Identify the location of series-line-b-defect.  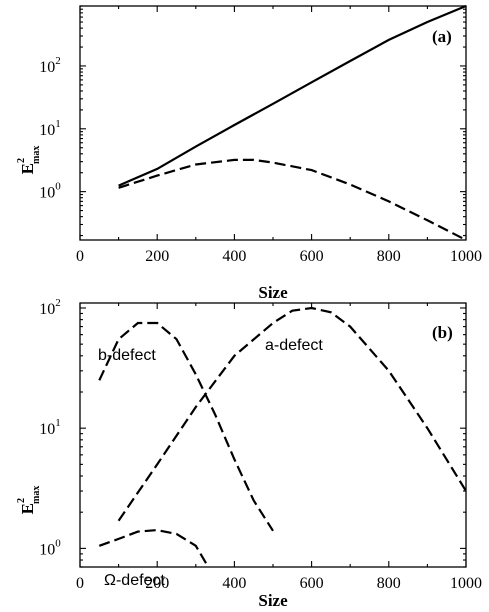
(186, 426).